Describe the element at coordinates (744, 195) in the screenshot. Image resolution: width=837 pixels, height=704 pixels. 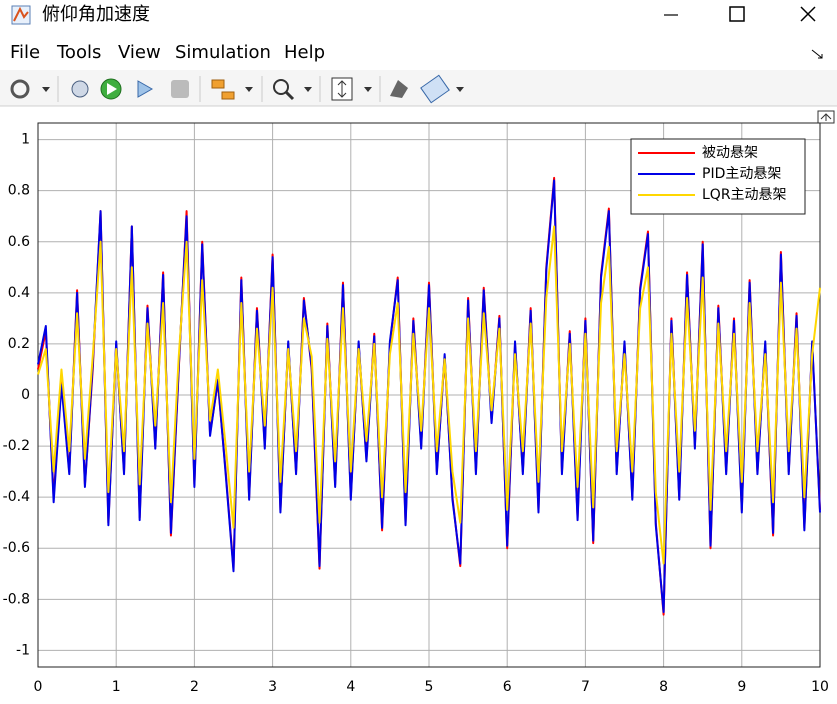
I see `legend-label: LQR主动悬架` at that location.